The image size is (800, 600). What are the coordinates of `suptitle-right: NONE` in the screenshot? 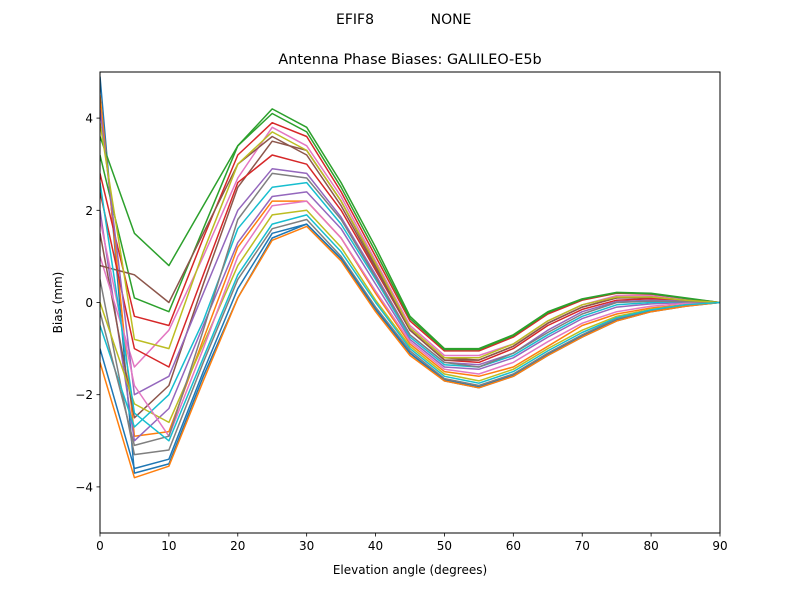 It's located at (451, 20).